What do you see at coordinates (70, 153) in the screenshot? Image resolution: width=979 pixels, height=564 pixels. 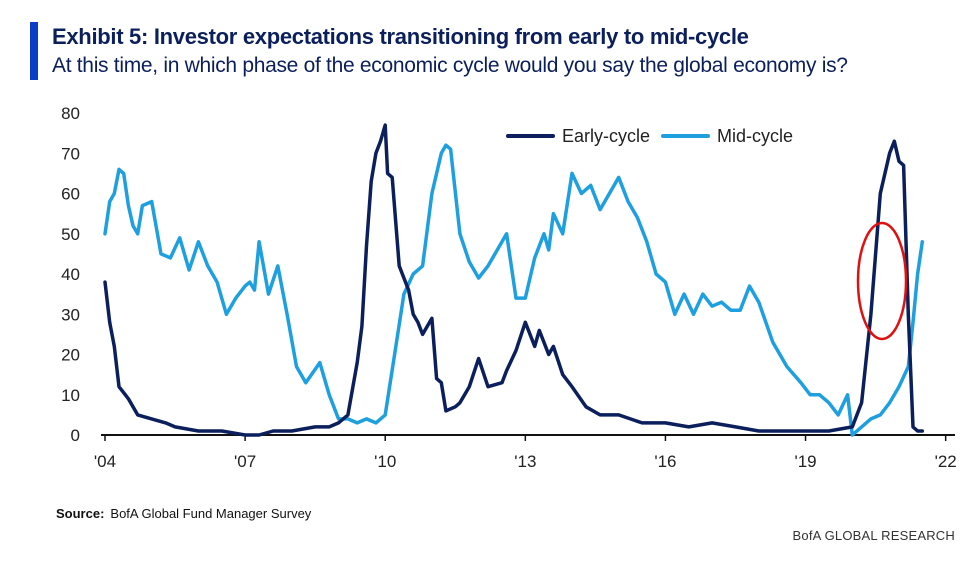 I see `y-tick-label: 70` at bounding box center [70, 153].